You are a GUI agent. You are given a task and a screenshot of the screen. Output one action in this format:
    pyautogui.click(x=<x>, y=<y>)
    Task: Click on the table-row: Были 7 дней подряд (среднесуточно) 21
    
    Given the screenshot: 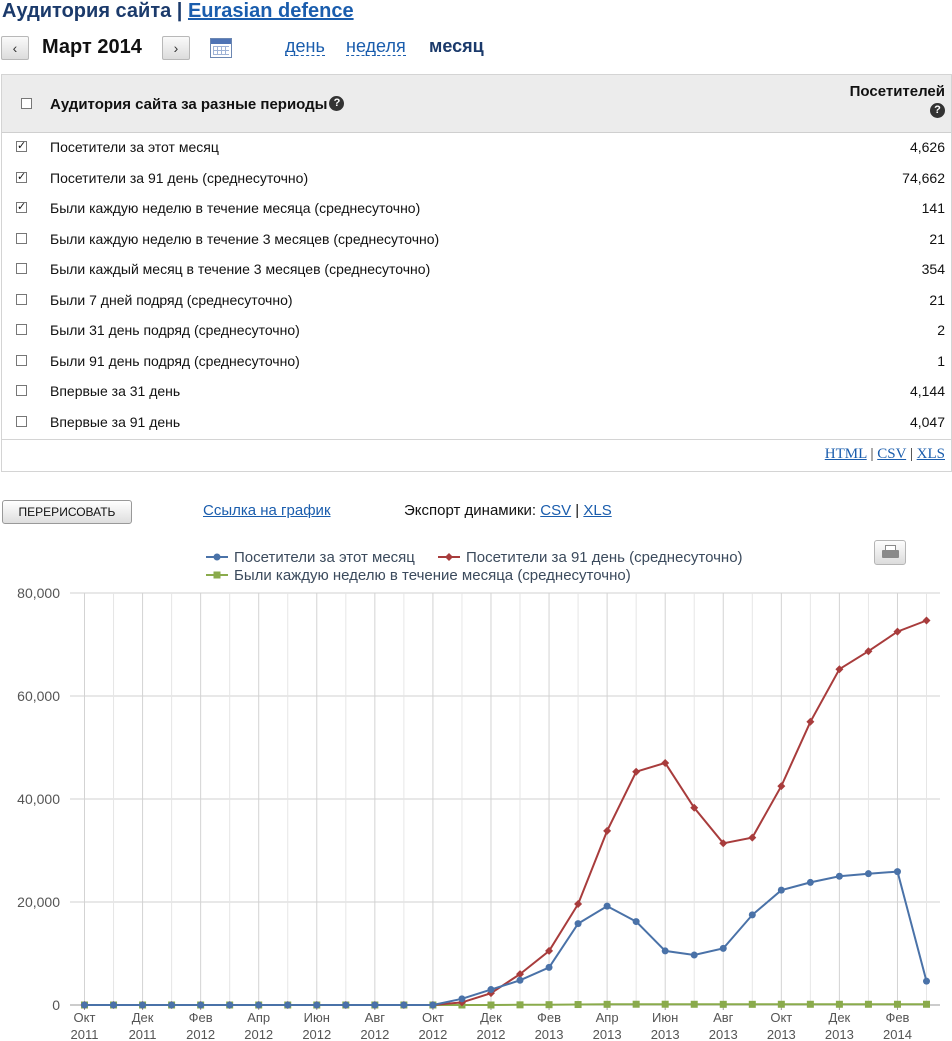 What is the action you would take?
    pyautogui.click(x=476, y=301)
    